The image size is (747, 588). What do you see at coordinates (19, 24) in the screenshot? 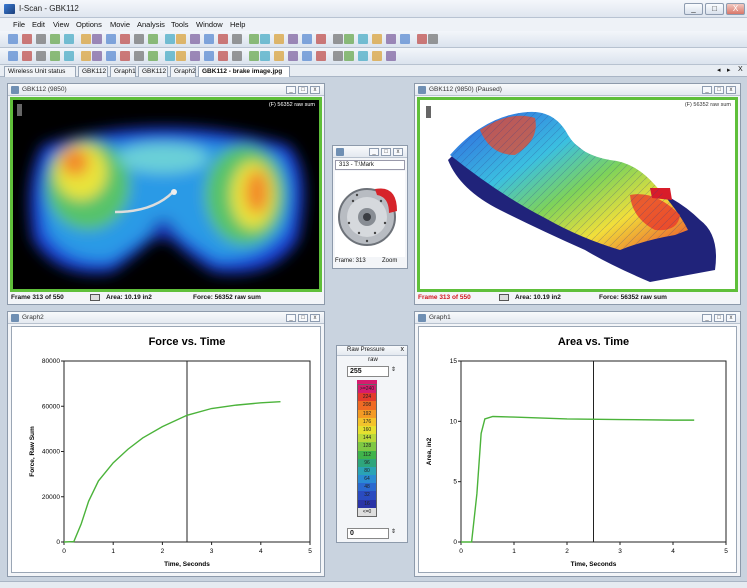
I see `menu-file: File` at bounding box center [19, 24].